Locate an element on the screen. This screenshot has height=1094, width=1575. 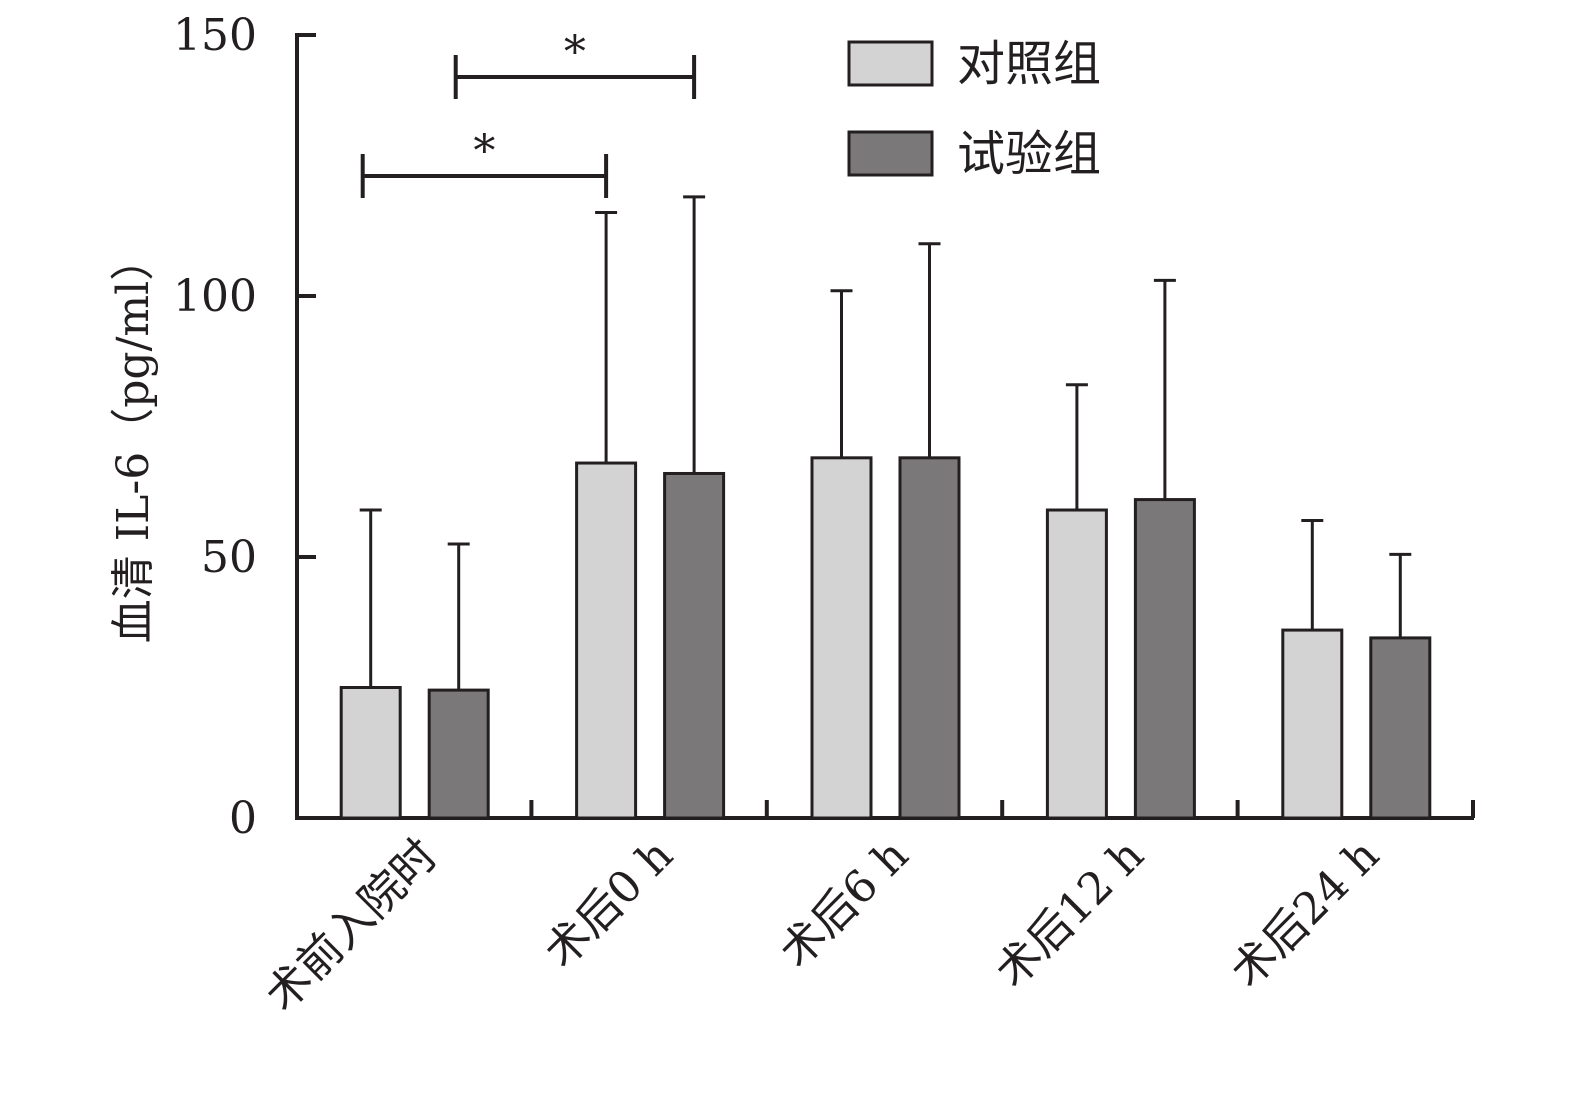
legend-label: 试验组 is located at coordinates (1029, 154).